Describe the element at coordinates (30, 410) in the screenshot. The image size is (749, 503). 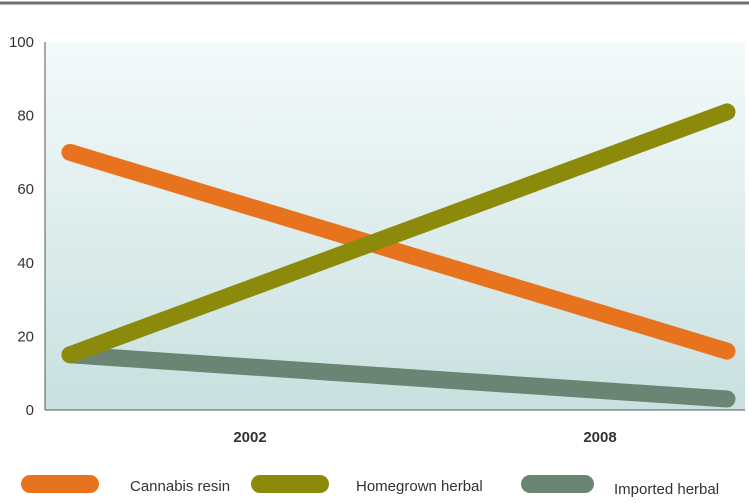
I see `y-tick-label: 0` at that location.